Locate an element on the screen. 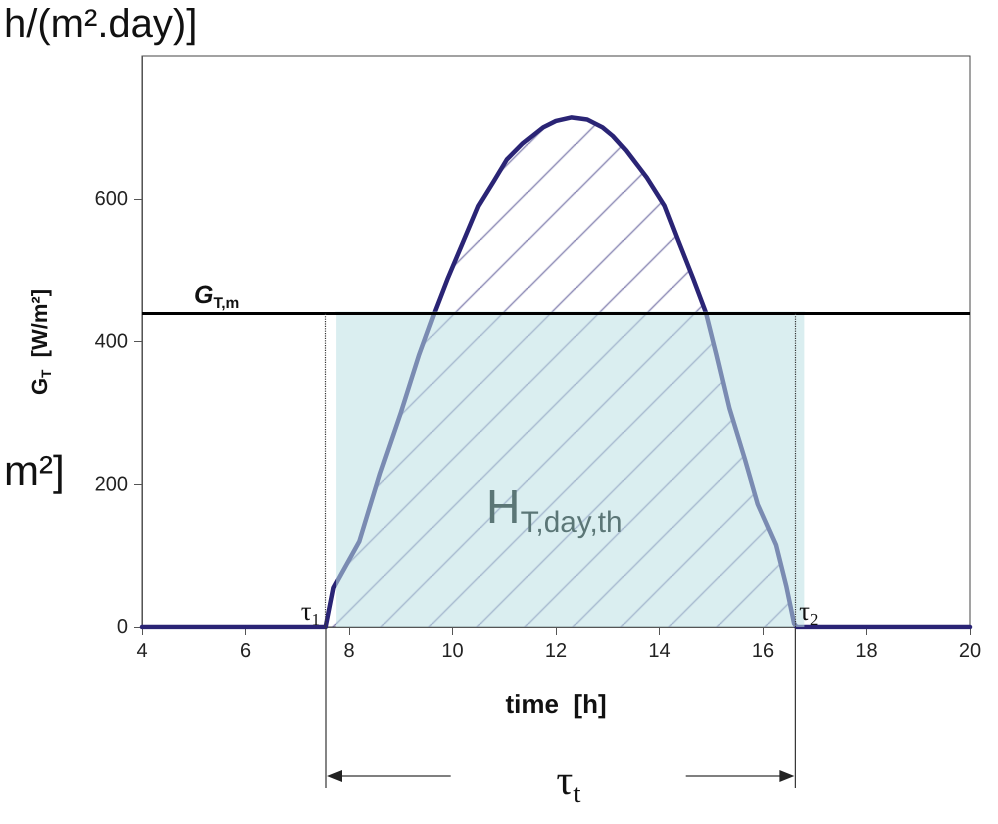 The image size is (998, 824). x-tick-label: 18 is located at coordinates (866, 651).